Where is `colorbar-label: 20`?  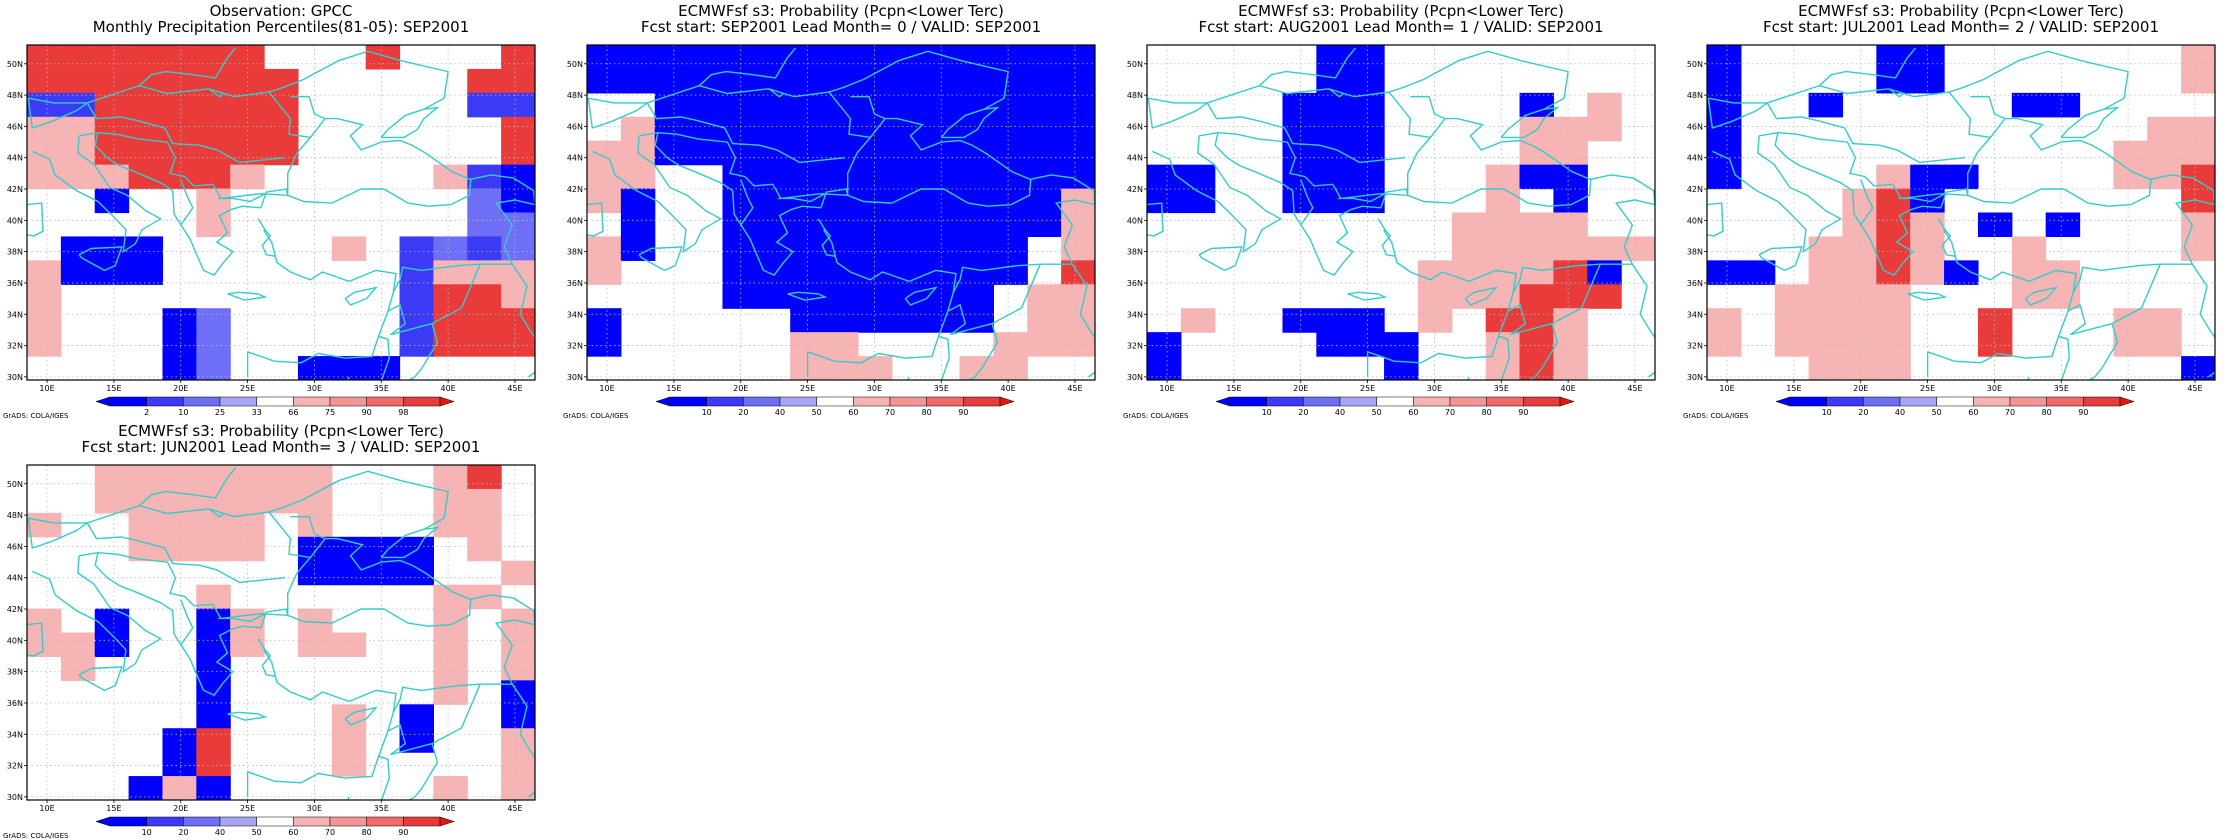 colorbar-label: 20 is located at coordinates (1303, 412).